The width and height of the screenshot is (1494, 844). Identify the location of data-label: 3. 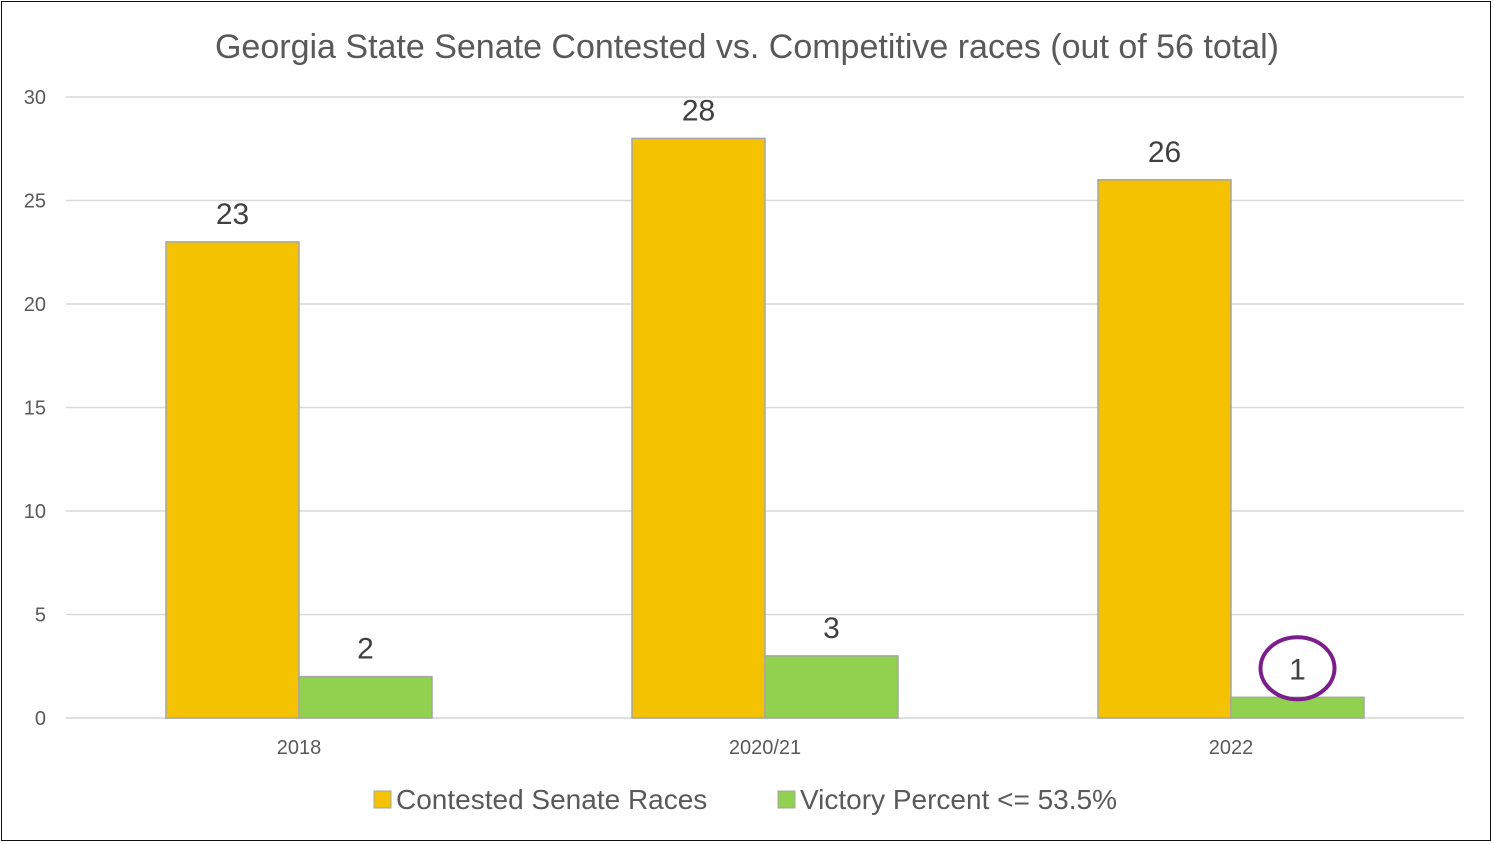
(831, 628).